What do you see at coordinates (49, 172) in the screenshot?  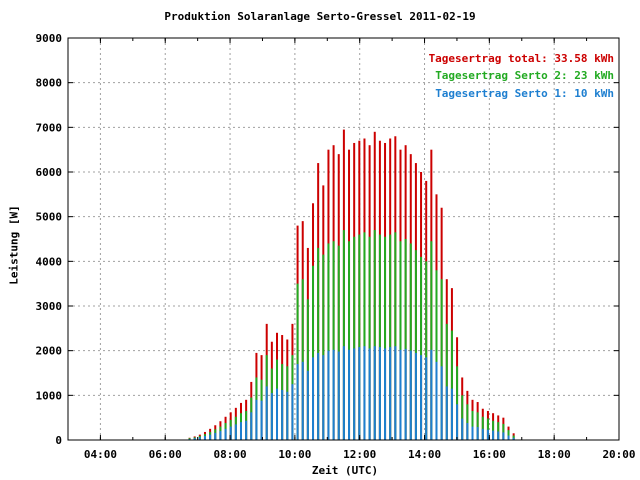 I see `y-tick-label: 6000` at bounding box center [49, 172].